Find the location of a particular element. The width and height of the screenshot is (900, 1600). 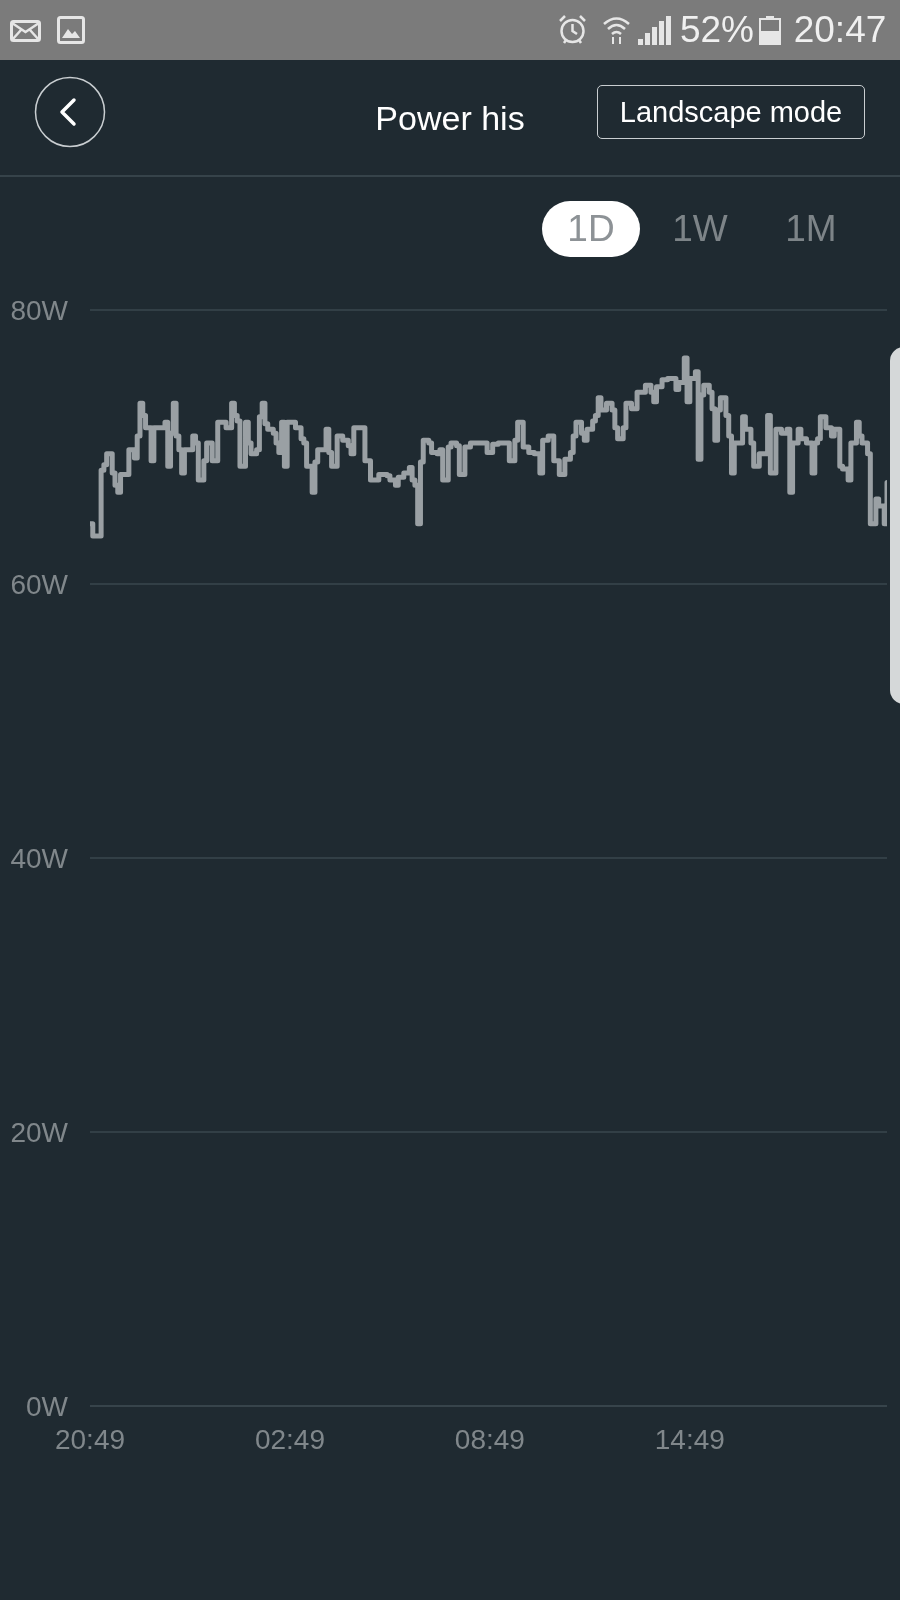

y-tick-label: 80W is located at coordinates (39, 310).